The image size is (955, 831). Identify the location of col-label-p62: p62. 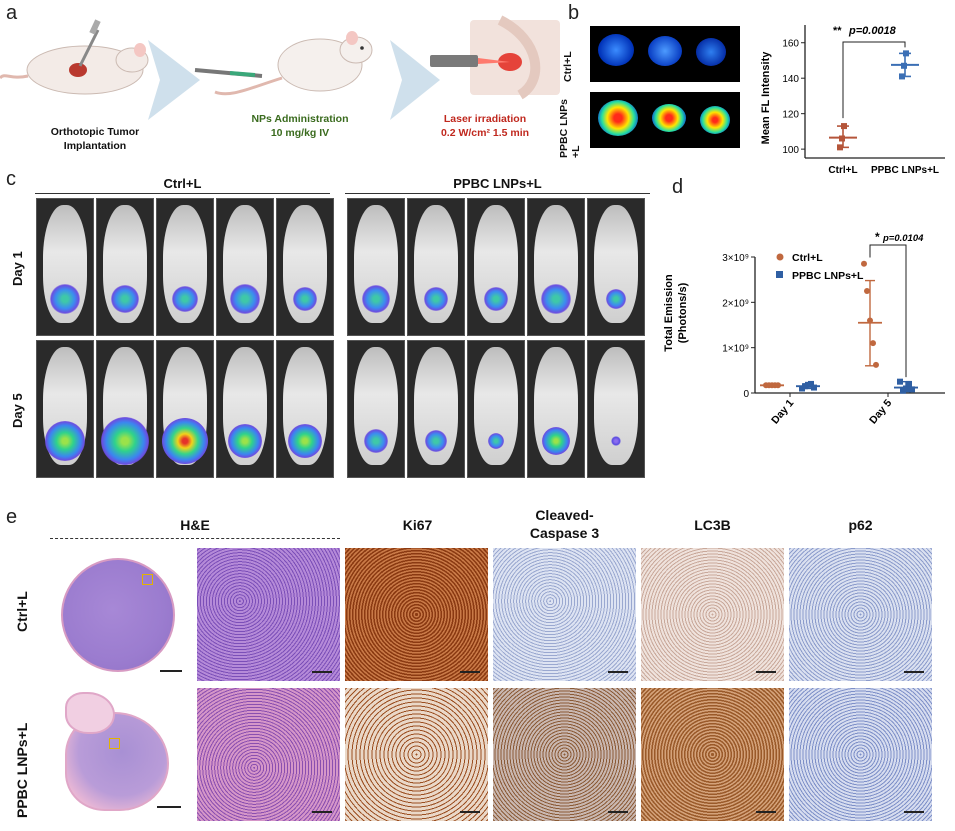
(860, 525).